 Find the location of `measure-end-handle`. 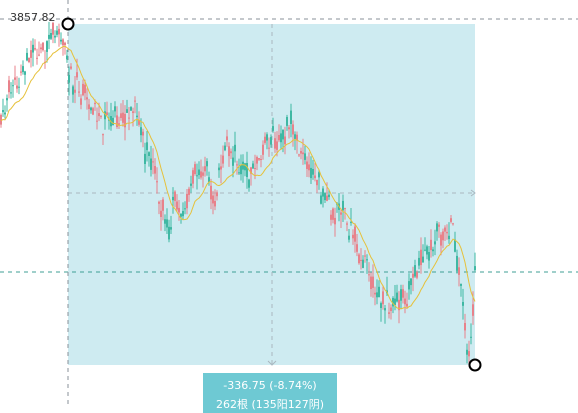

measure-end-handle is located at coordinates (475, 365).